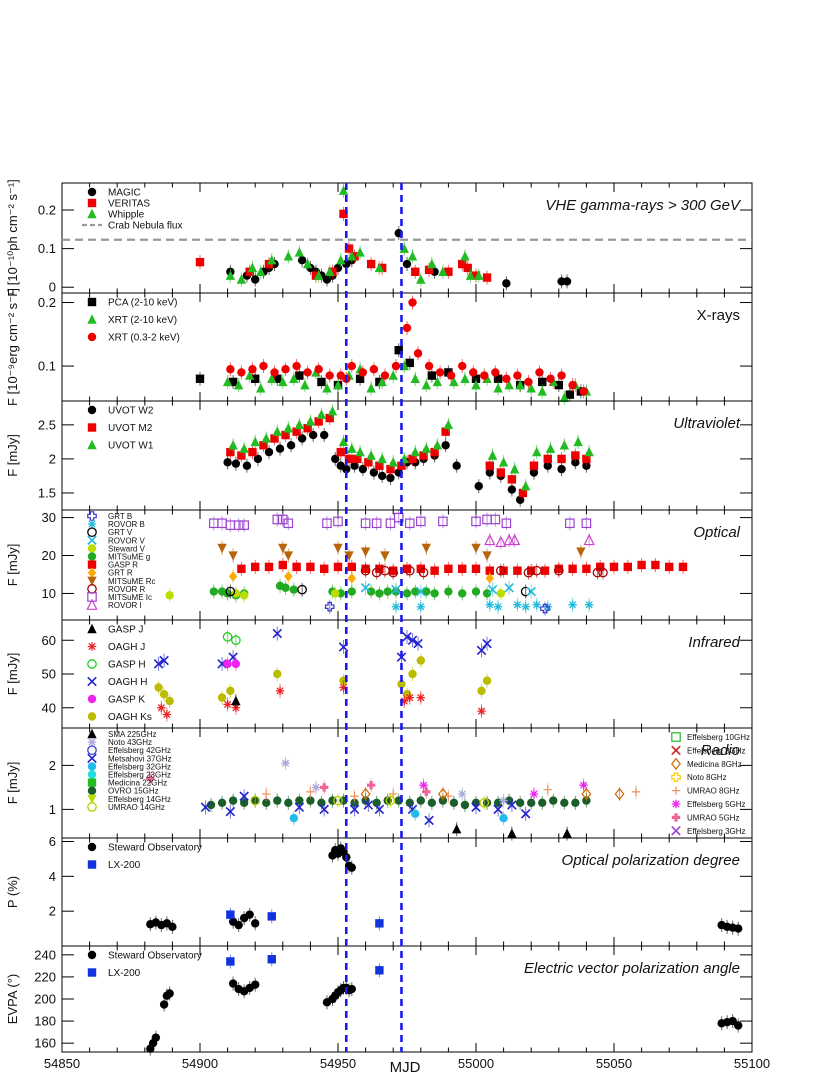 The image size is (830, 1075). I want to click on legend-label: MAGIC, so click(124, 193).